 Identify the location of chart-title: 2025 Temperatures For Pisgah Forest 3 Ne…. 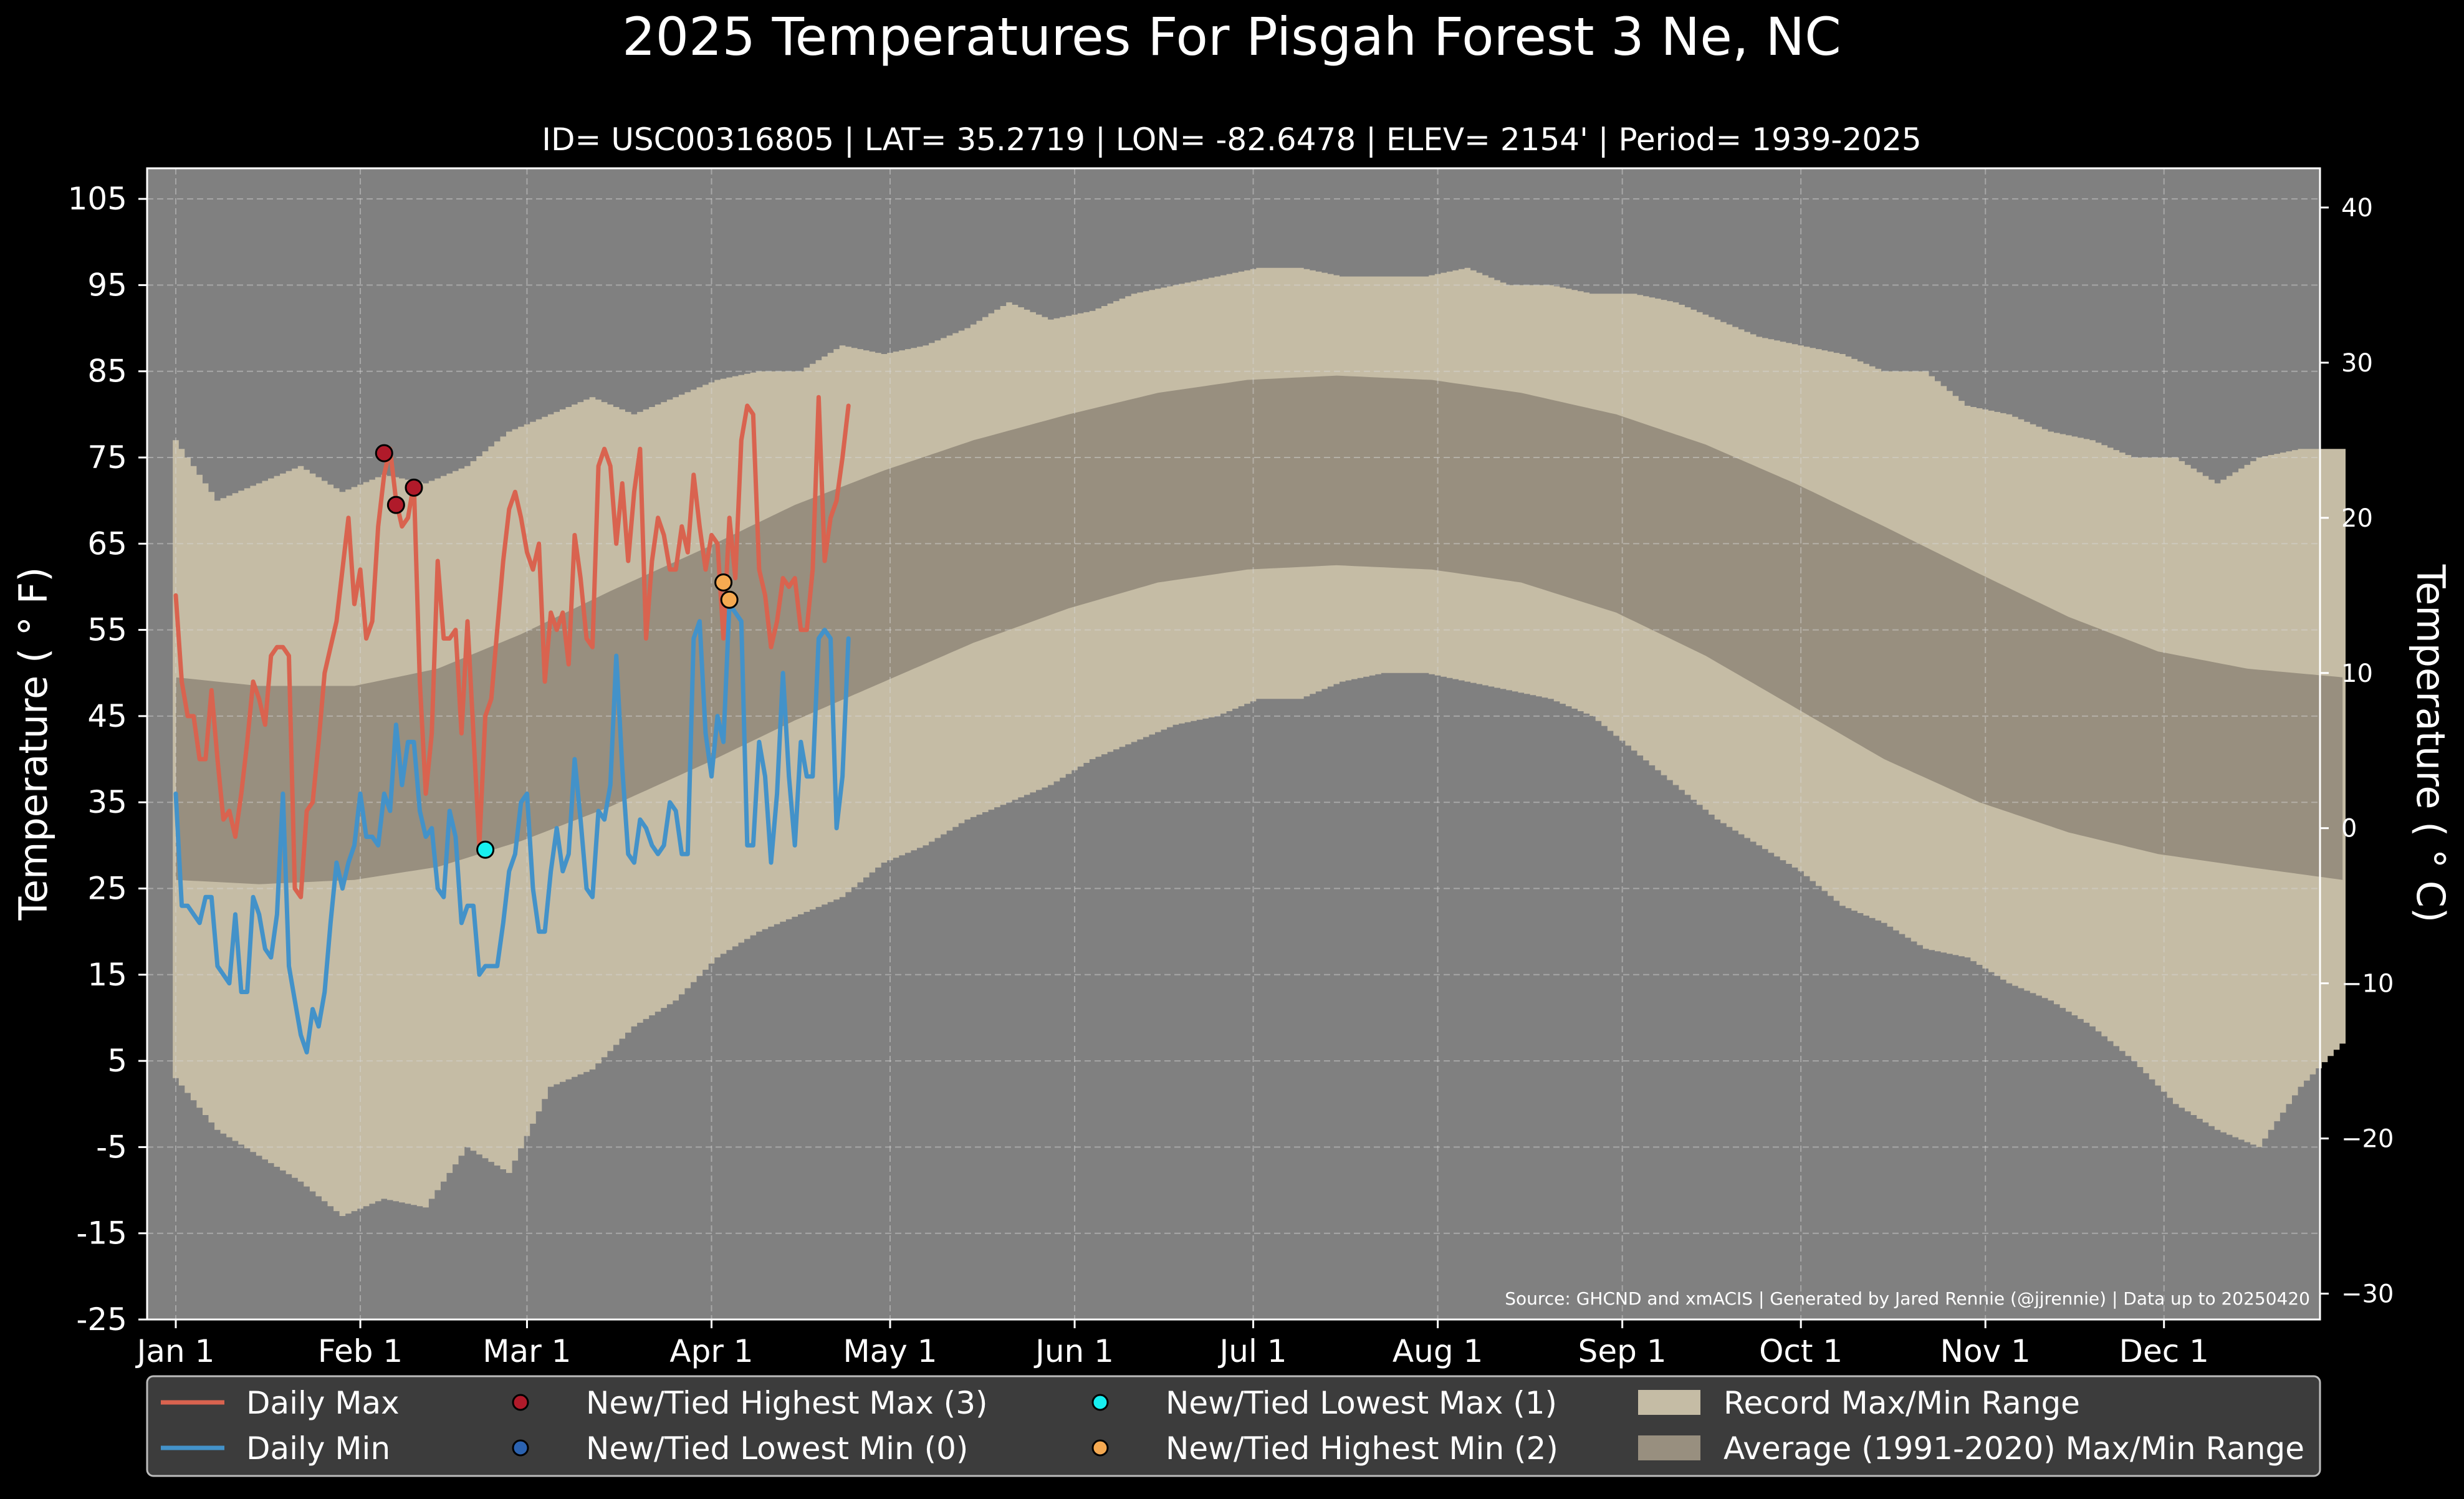
(1231, 36).